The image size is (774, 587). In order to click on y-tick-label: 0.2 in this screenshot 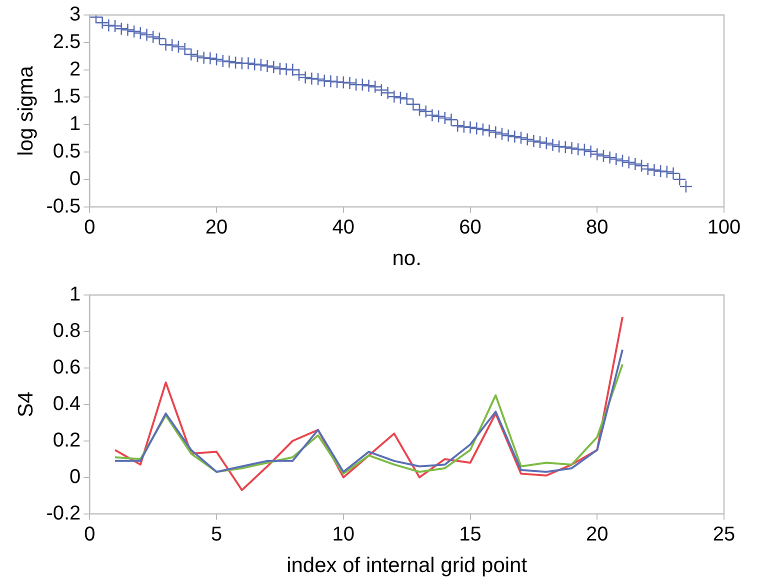, I will do `click(66, 440)`.